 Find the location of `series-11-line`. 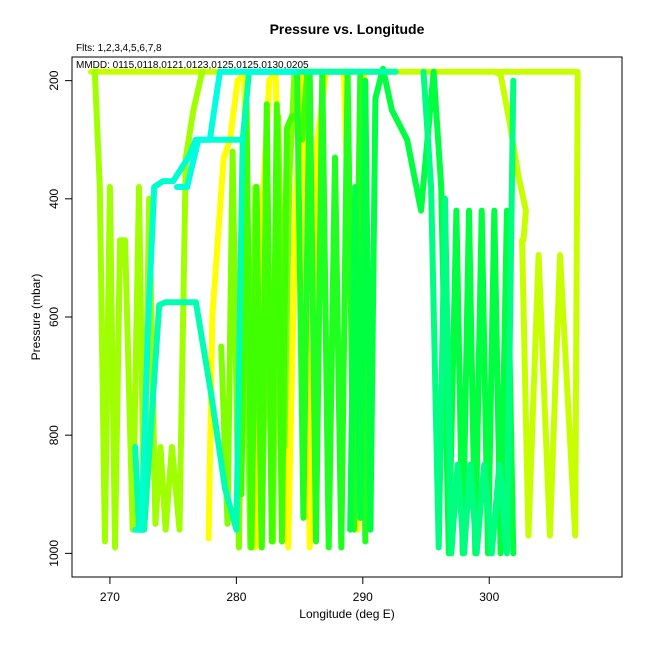

series-11-line is located at coordinates (235, 129).